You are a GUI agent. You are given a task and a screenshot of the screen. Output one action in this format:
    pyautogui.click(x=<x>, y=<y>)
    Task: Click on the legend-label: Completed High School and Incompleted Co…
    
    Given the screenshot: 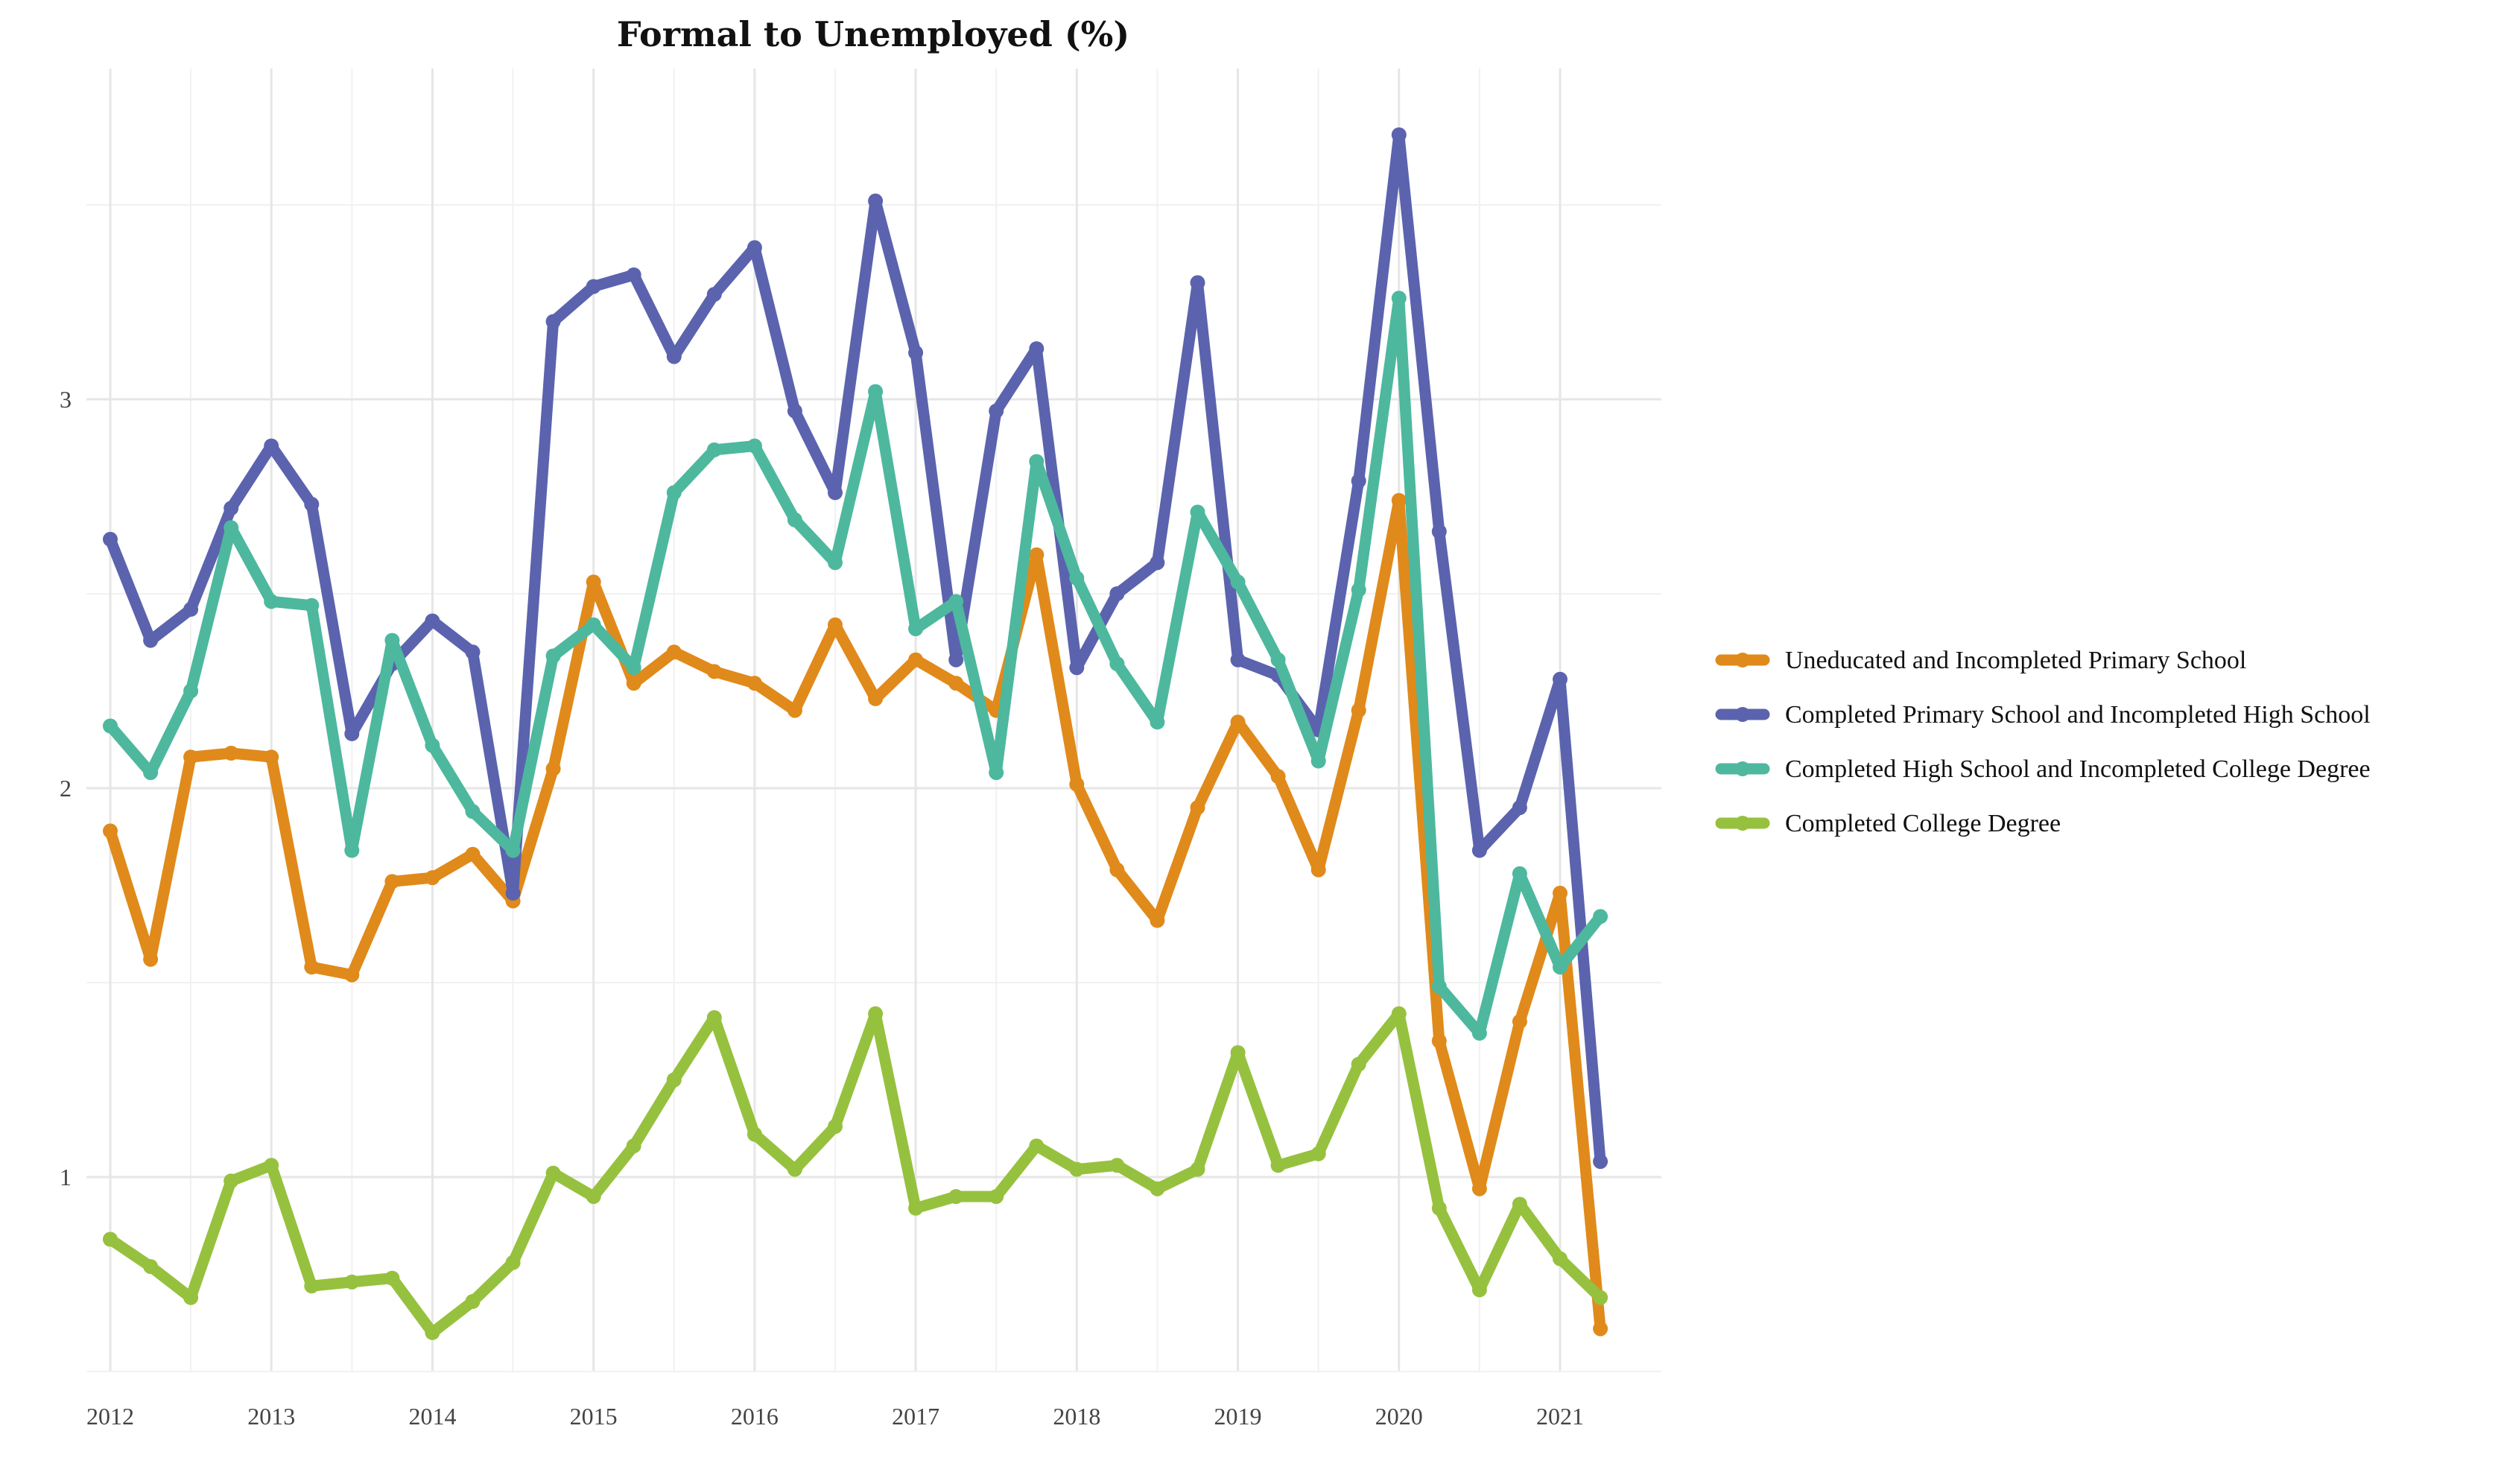 What is the action you would take?
    pyautogui.click(x=2078, y=769)
    